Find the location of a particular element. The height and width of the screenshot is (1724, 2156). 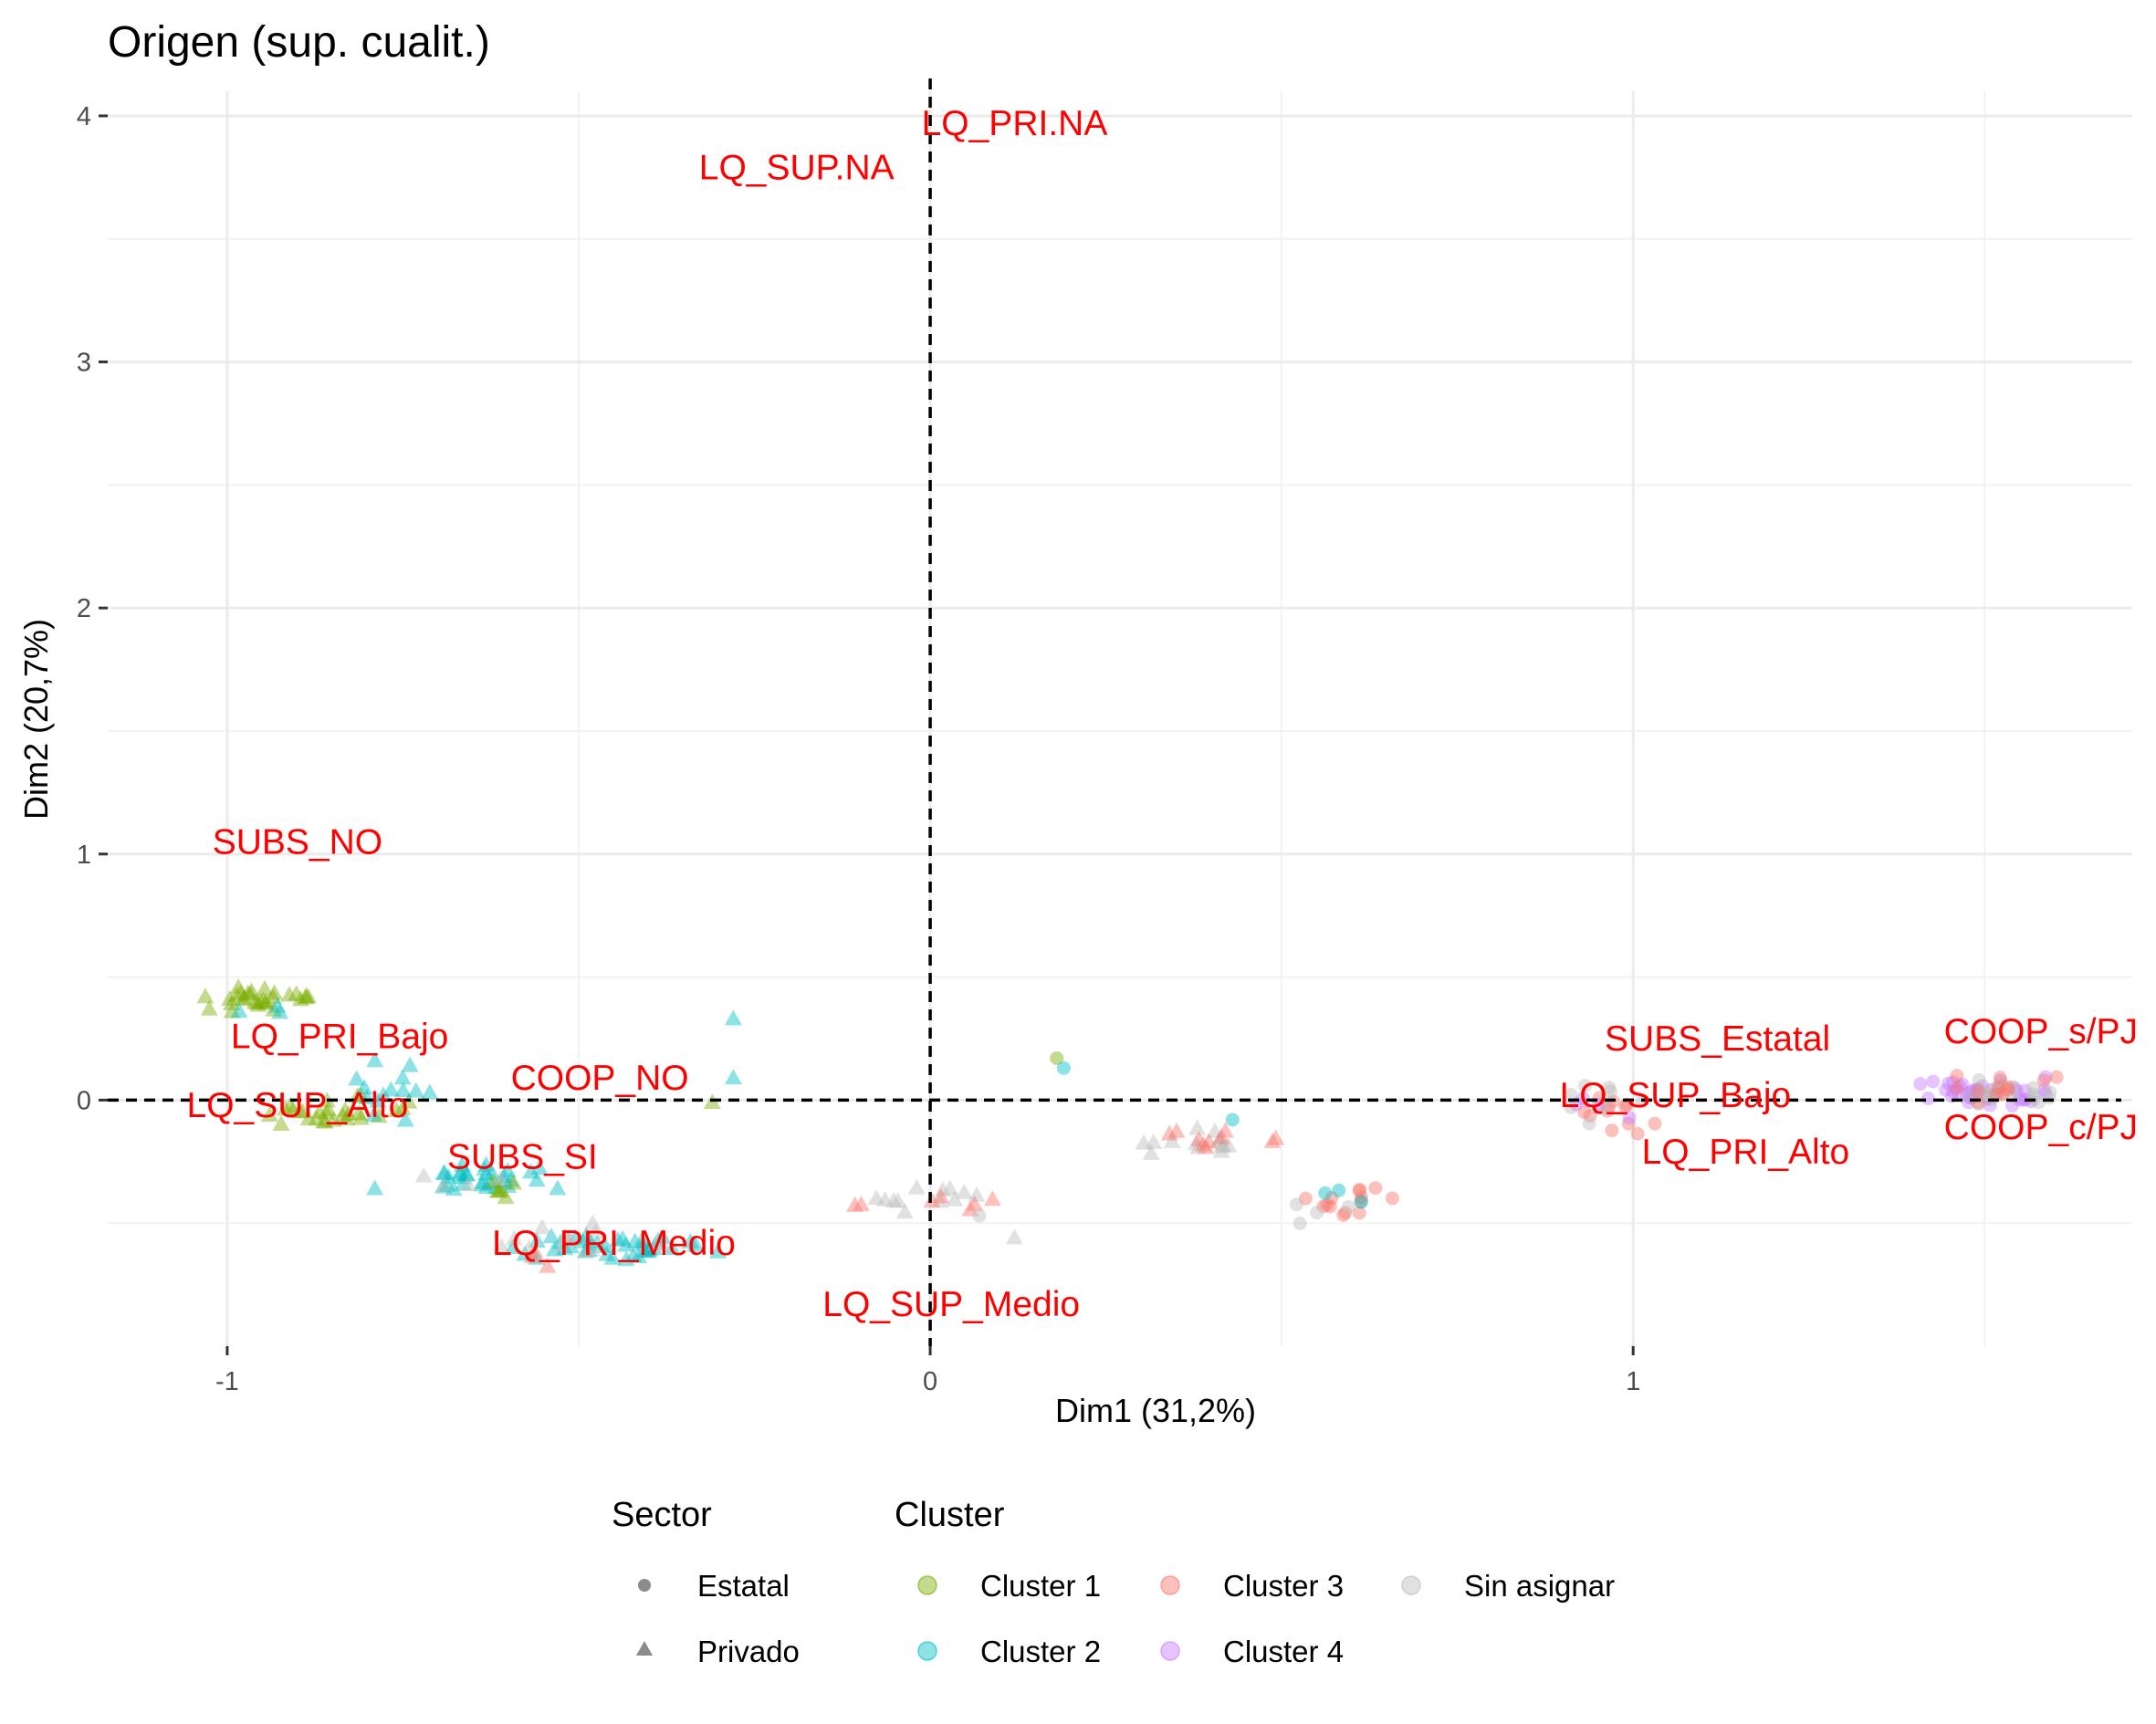

legend-label-cluster-1: Cluster 1 is located at coordinates (1040, 1586).